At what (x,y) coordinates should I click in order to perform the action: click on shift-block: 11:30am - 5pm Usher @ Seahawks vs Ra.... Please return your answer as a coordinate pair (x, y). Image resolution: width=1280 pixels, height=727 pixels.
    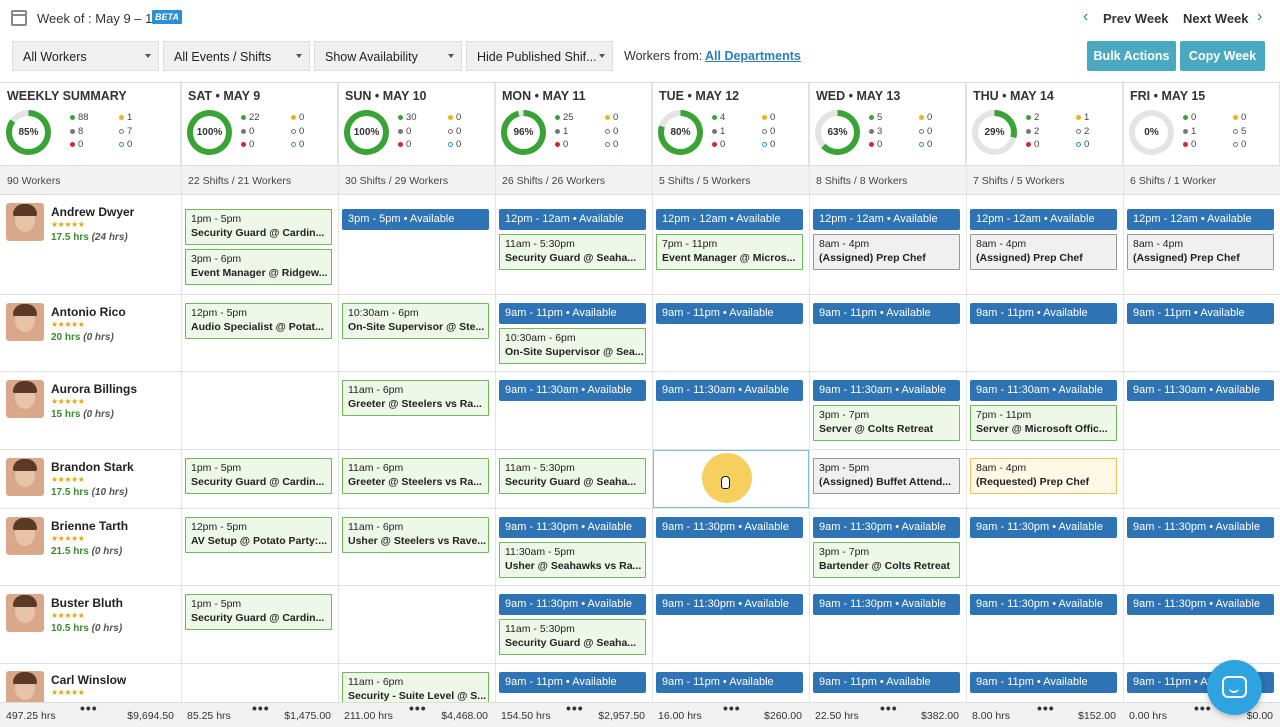
    Looking at the image, I should click on (572, 560).